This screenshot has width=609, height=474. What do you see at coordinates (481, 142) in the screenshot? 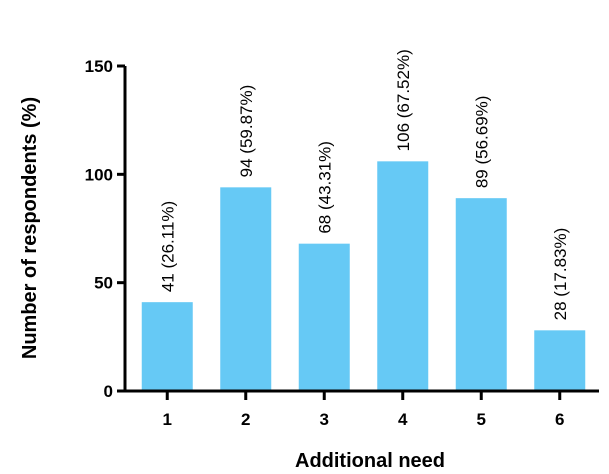
I see `data-label: 89 (56.69%)` at bounding box center [481, 142].